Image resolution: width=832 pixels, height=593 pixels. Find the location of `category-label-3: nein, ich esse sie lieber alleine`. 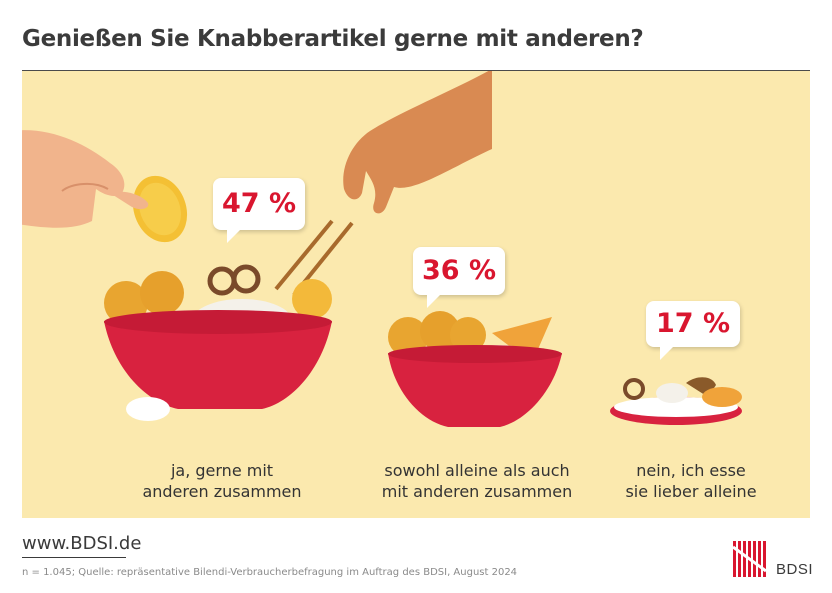

category-label-3: nein, ich esse sie lieber alleine is located at coordinates (691, 481).